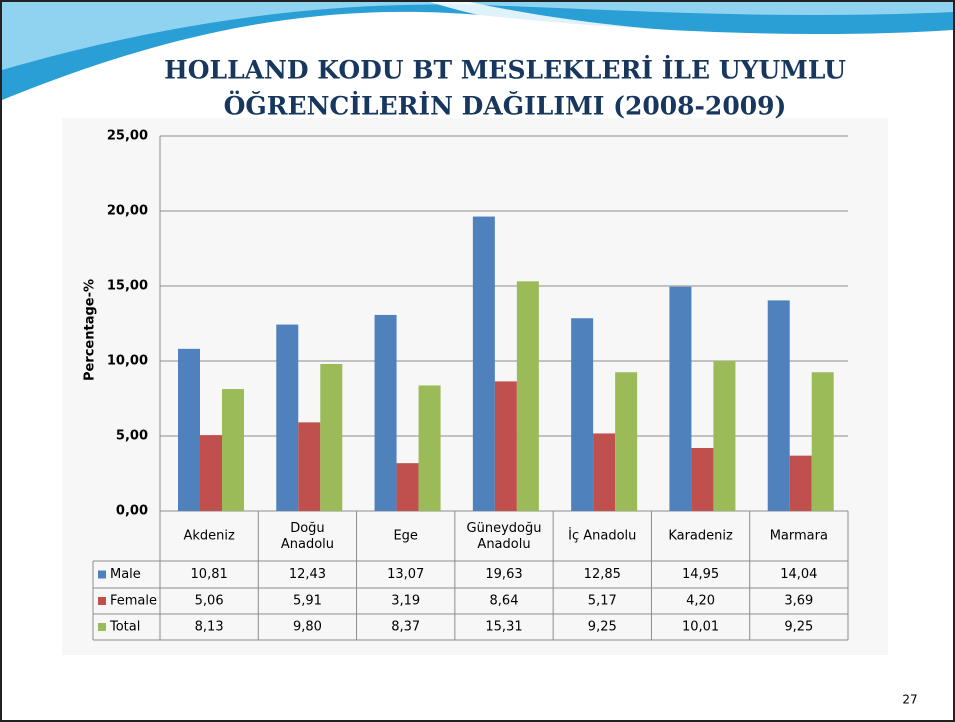 The height and width of the screenshot is (722, 955). I want to click on chart-title: ÖĞRENCİLERİN DAĞILIMI (2008-2009), so click(505, 106).